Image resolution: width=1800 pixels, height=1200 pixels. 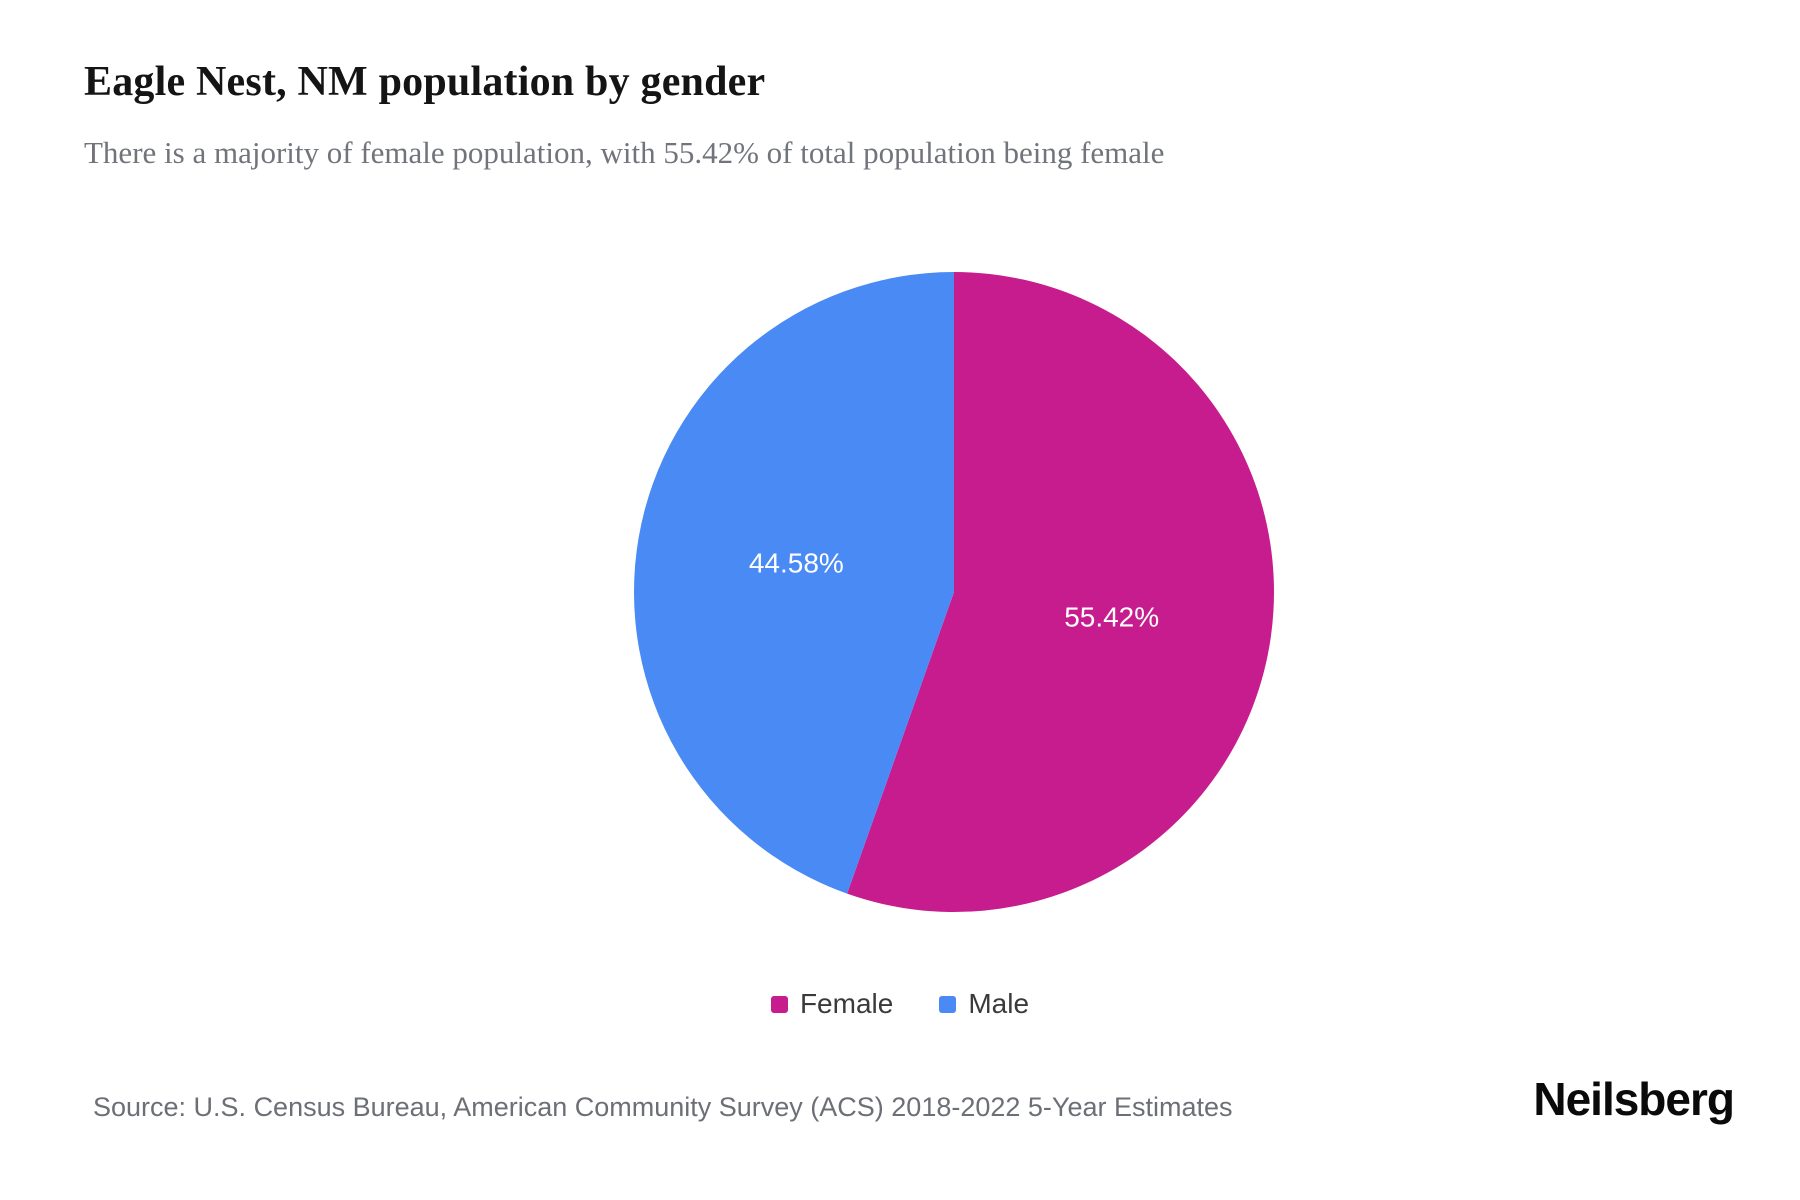 I want to click on slice-label-male: 44.58%, so click(x=796, y=562).